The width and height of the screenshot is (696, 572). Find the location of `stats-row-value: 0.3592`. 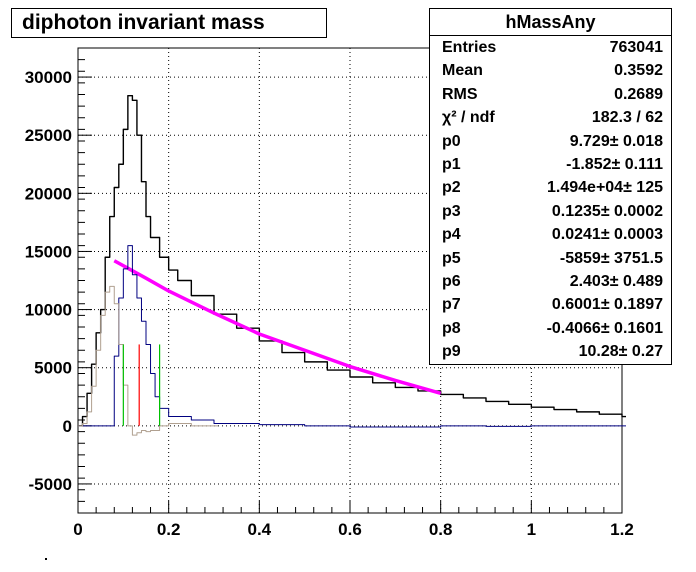

stats-row-value: 0.3592 is located at coordinates (638, 71).